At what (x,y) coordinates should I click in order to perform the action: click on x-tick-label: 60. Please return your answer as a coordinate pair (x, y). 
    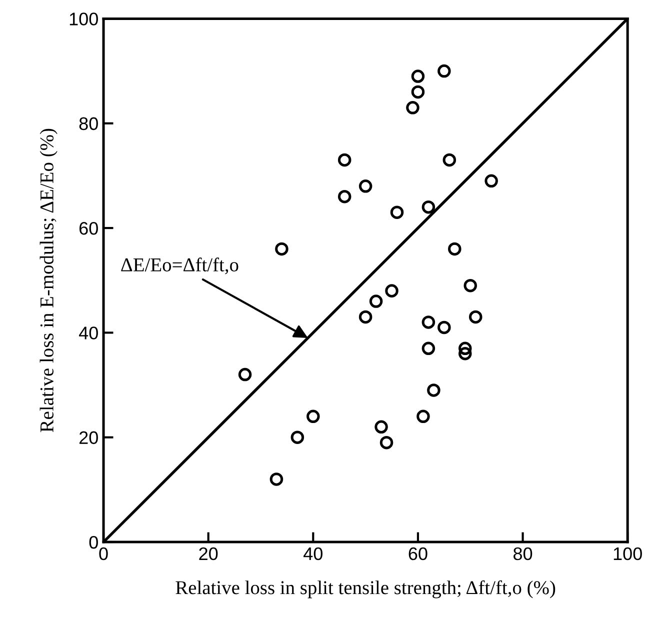
    Looking at the image, I should click on (418, 553).